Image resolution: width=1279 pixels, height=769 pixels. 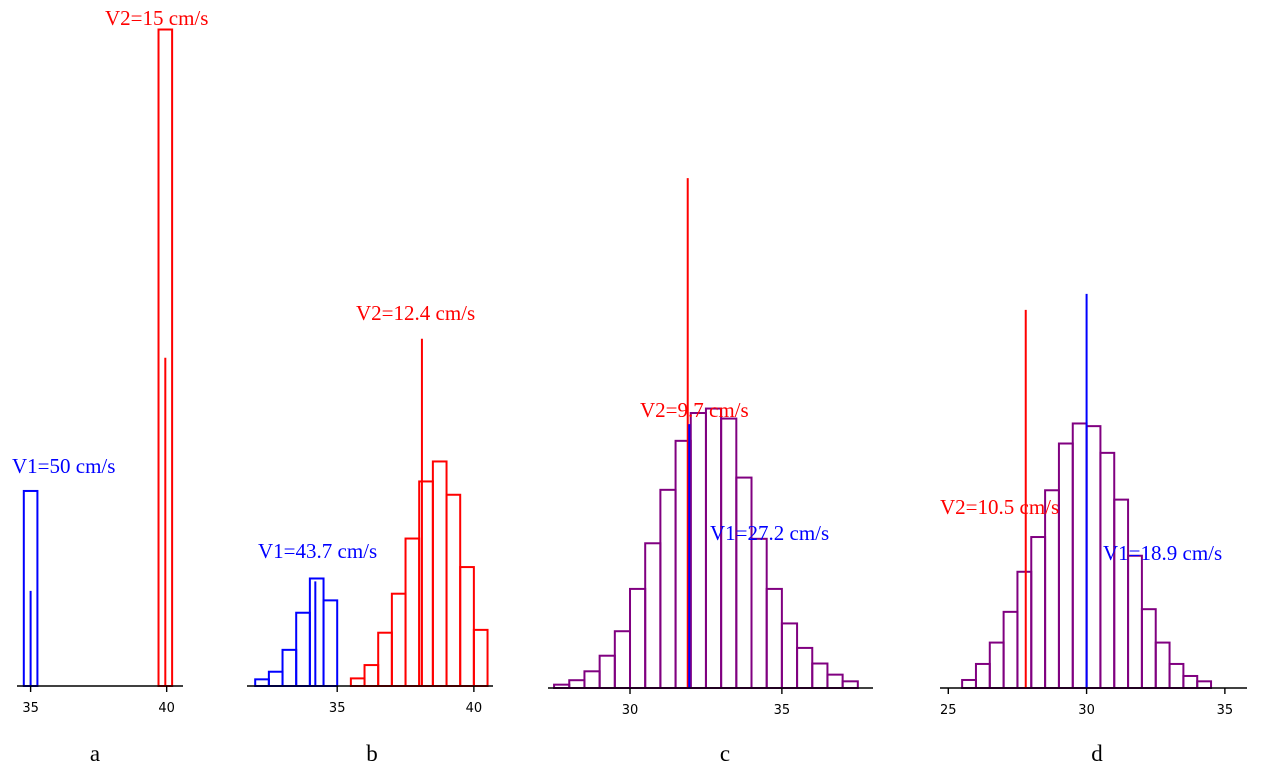 I want to click on panel-d-tick-label-30: 30, so click(x=1086, y=710).